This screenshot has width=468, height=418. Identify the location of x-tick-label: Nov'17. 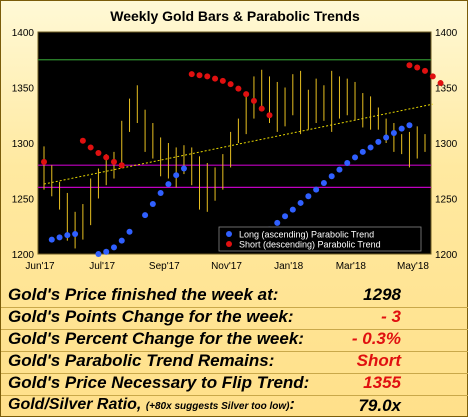
(226, 266).